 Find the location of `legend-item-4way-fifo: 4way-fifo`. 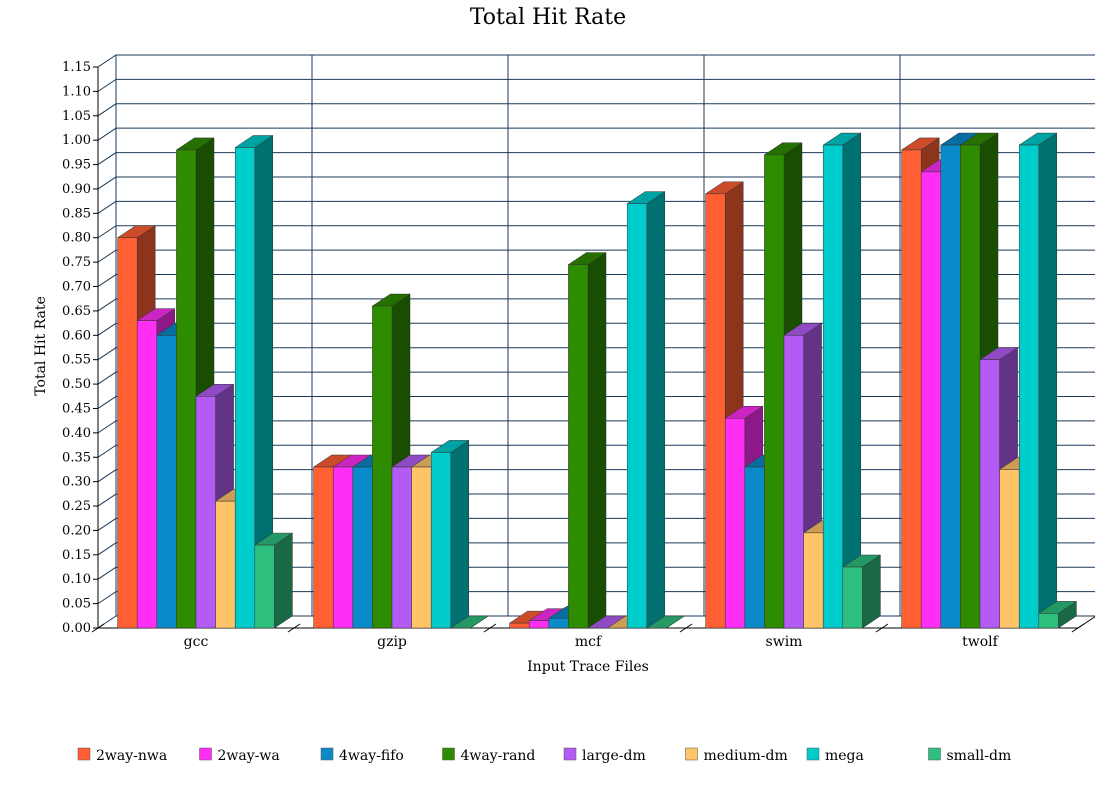

legend-item-4way-fifo: 4way-fifo is located at coordinates (362, 755).